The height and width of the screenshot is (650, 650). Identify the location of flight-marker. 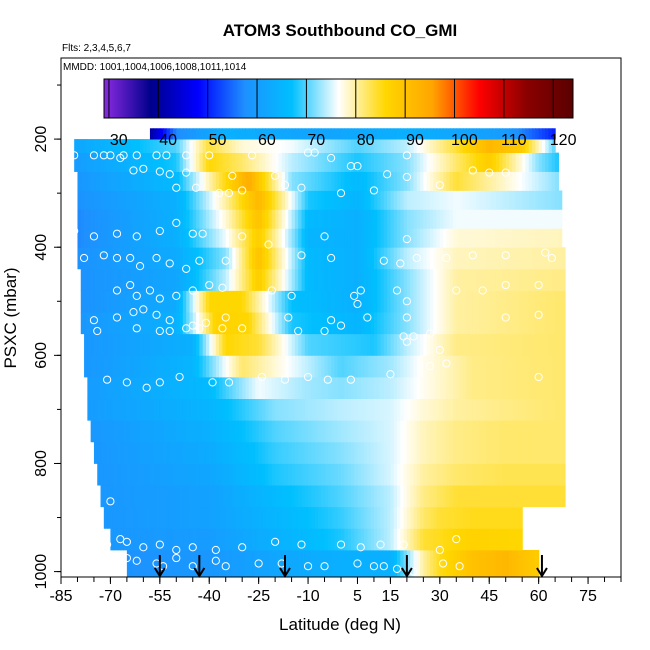
(159, 566).